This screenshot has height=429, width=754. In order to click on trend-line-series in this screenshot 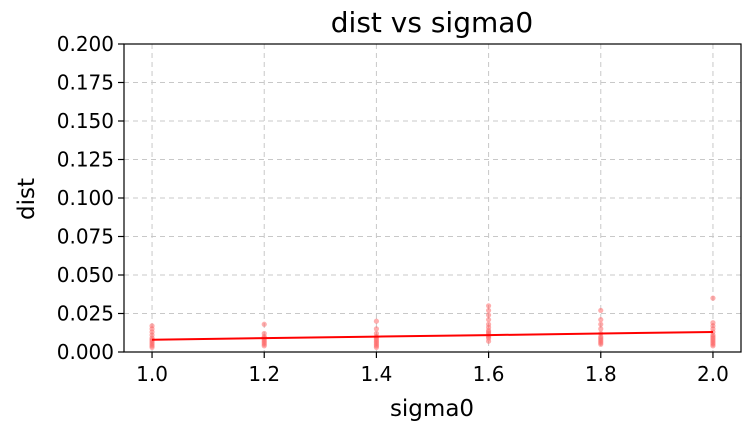, I will do `click(432, 336)`.